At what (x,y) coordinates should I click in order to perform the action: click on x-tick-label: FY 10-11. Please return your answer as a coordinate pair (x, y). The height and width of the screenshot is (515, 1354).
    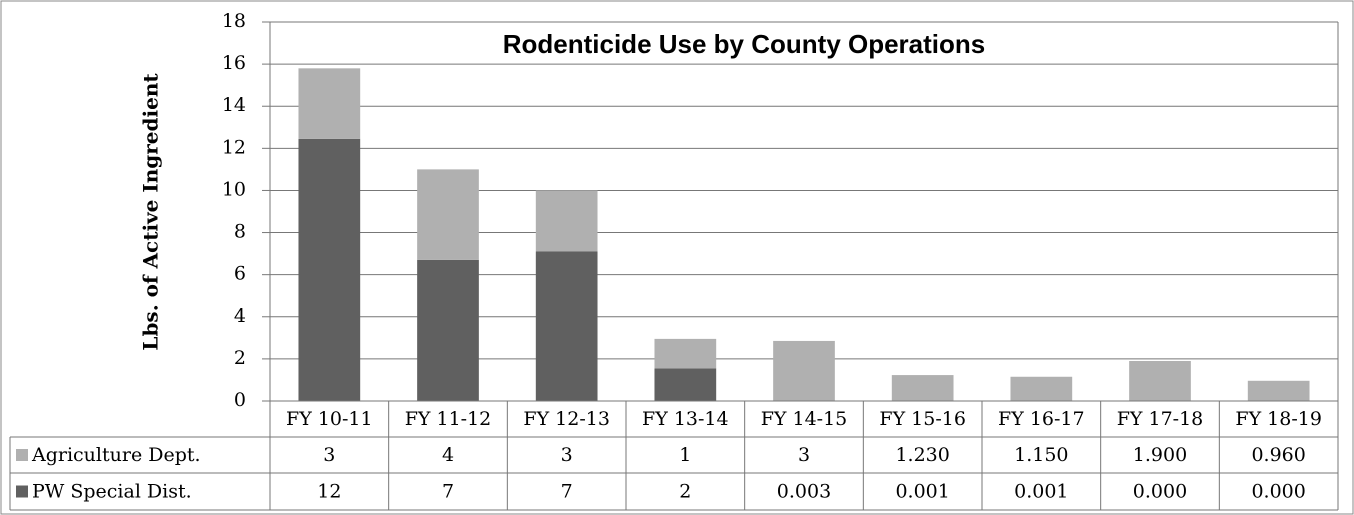
    Looking at the image, I should click on (329, 419).